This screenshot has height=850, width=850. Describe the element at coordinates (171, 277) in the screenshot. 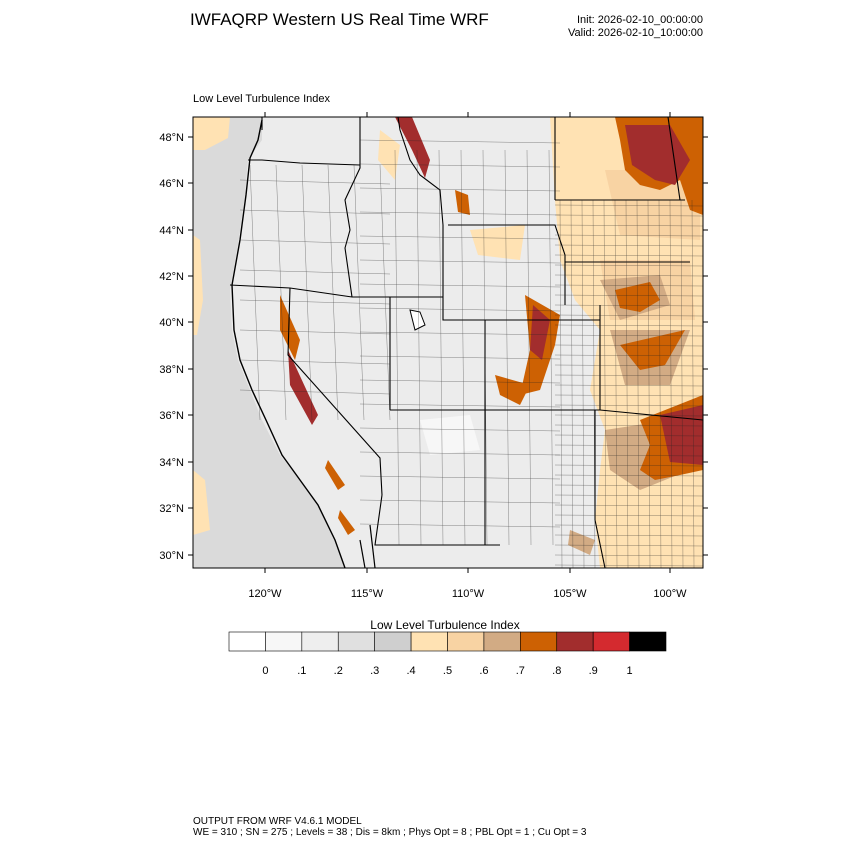

I see `lat-tick-label: 42°N` at that location.